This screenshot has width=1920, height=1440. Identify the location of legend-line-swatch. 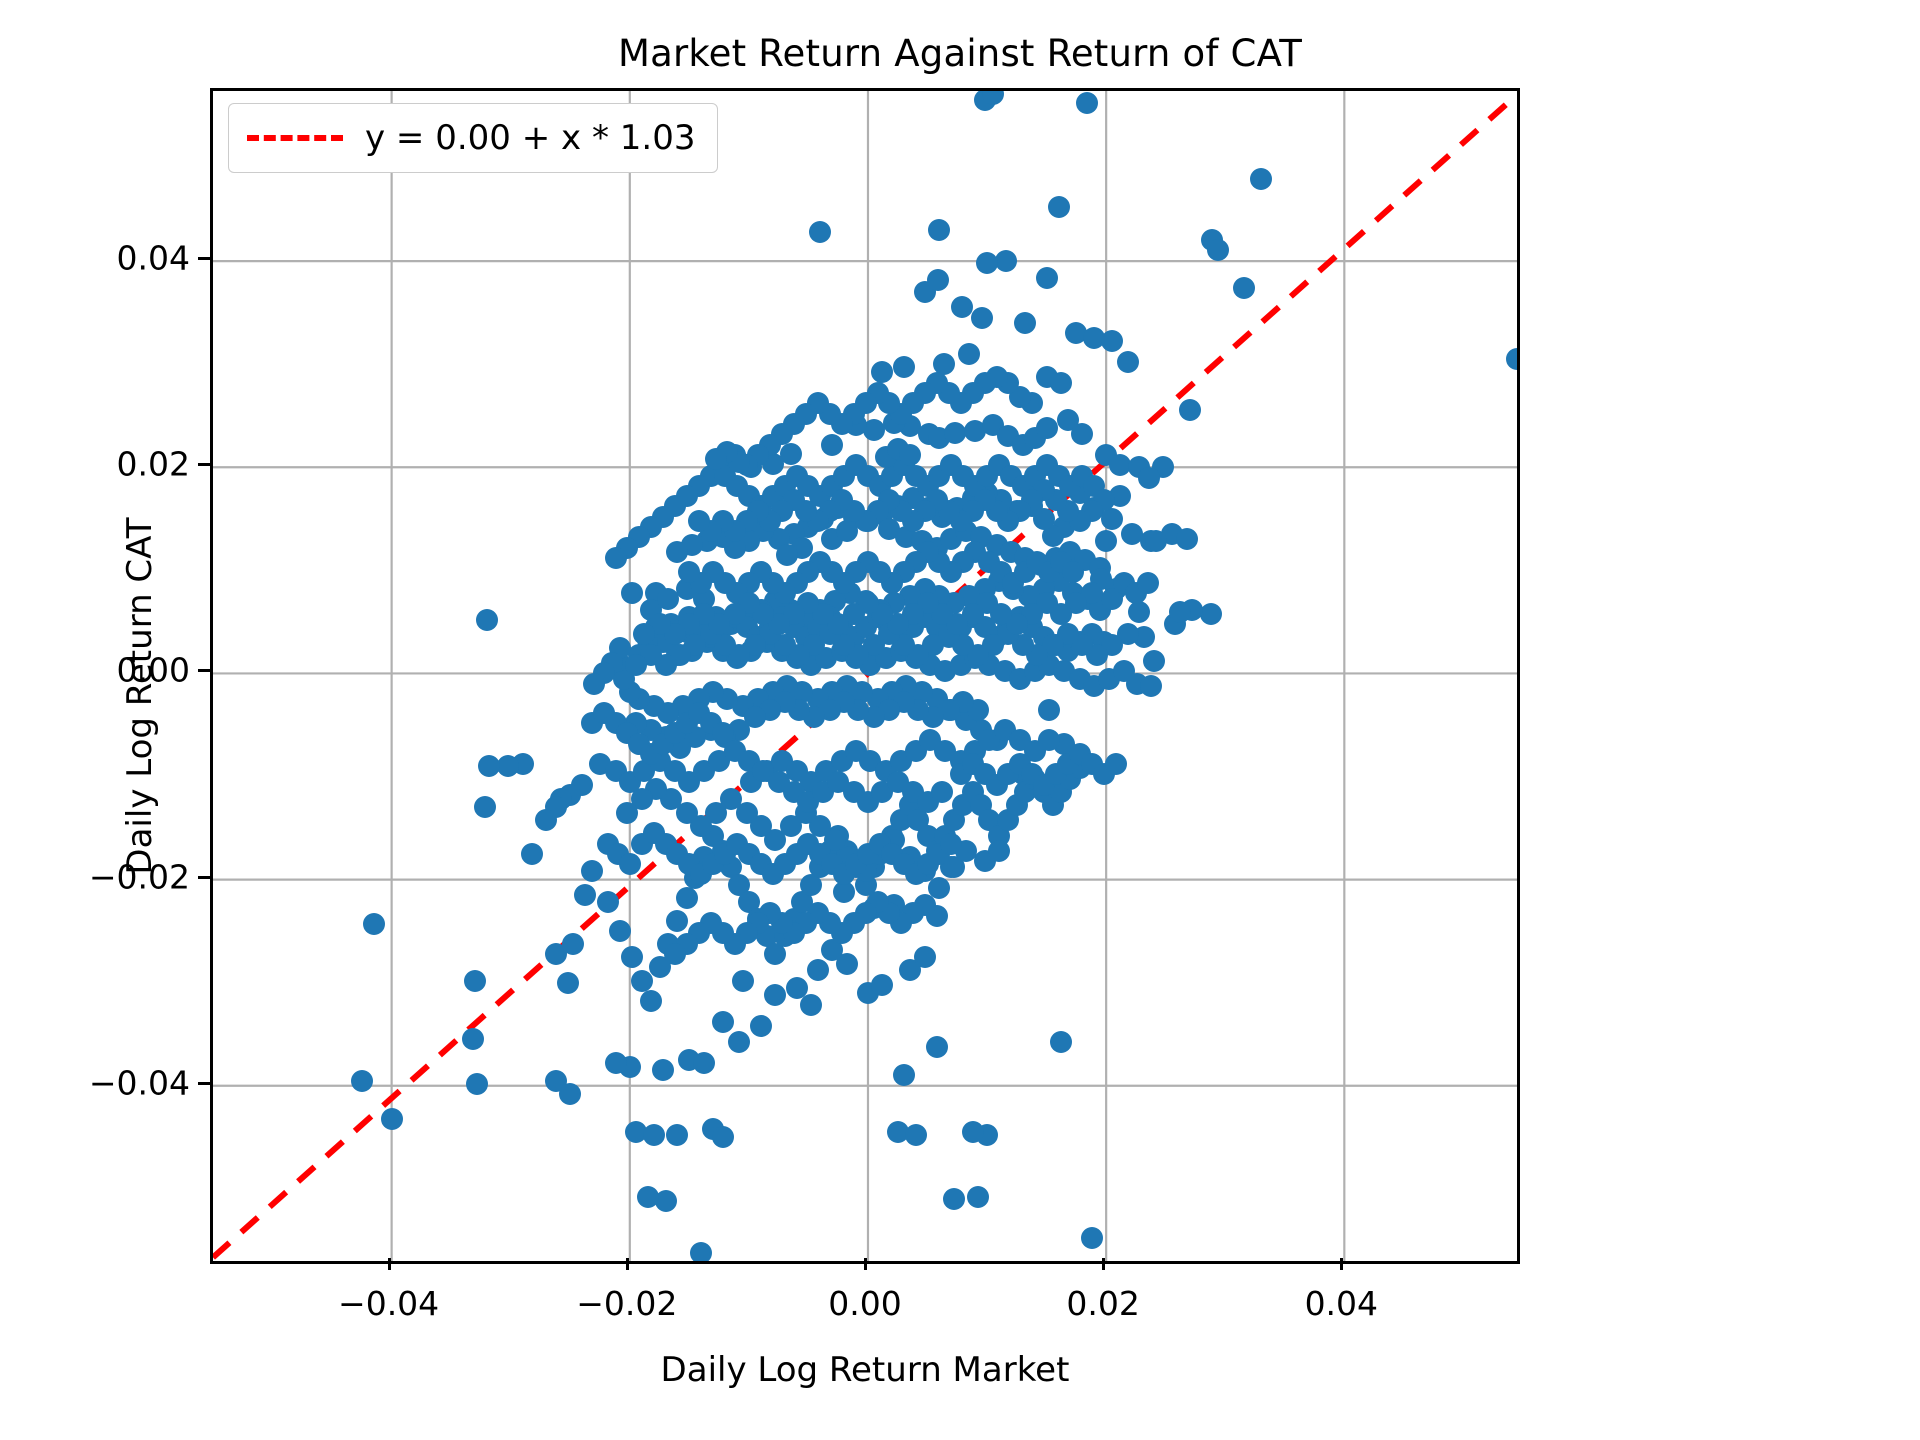
(295, 138).